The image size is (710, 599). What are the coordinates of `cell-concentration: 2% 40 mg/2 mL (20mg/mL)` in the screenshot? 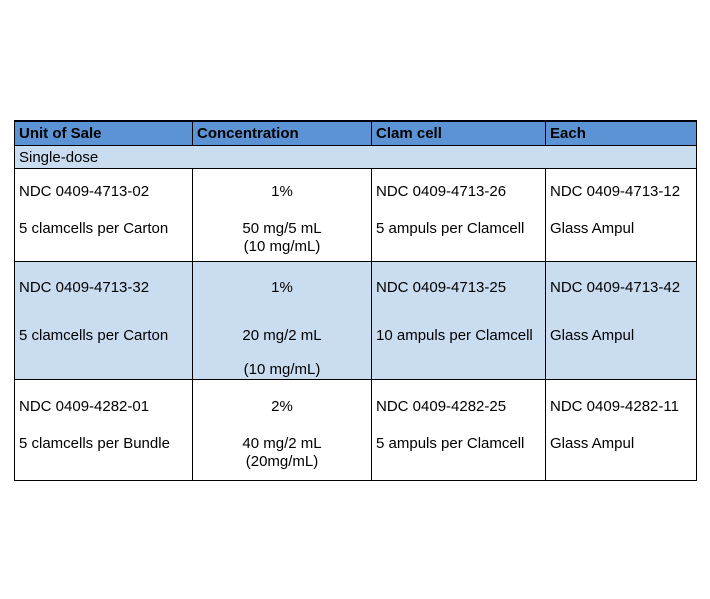 It's located at (282, 430).